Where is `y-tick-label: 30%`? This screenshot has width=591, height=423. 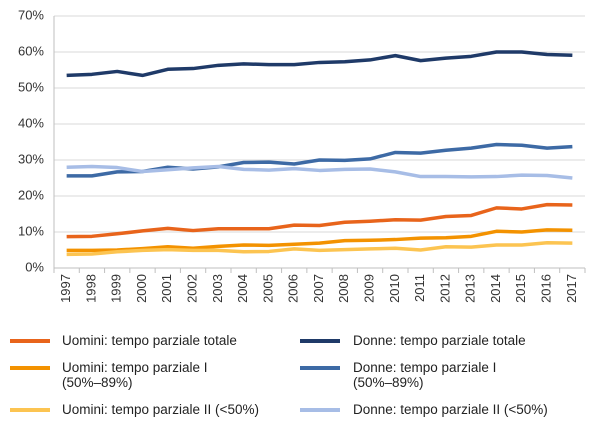
y-tick-label: 30% is located at coordinates (31, 158).